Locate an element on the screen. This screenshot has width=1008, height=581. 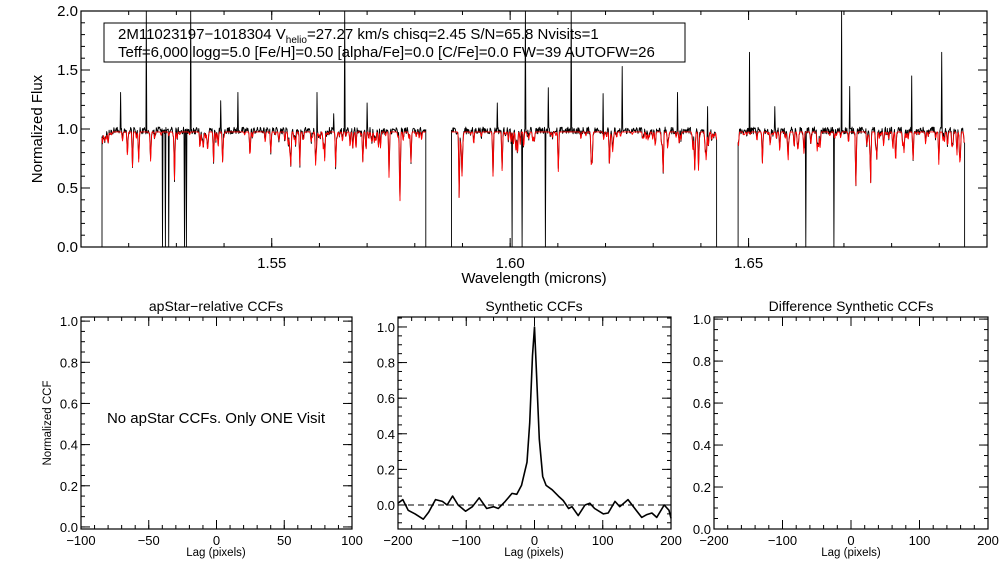
synthetic-ccf-line is located at coordinates (534, 423).